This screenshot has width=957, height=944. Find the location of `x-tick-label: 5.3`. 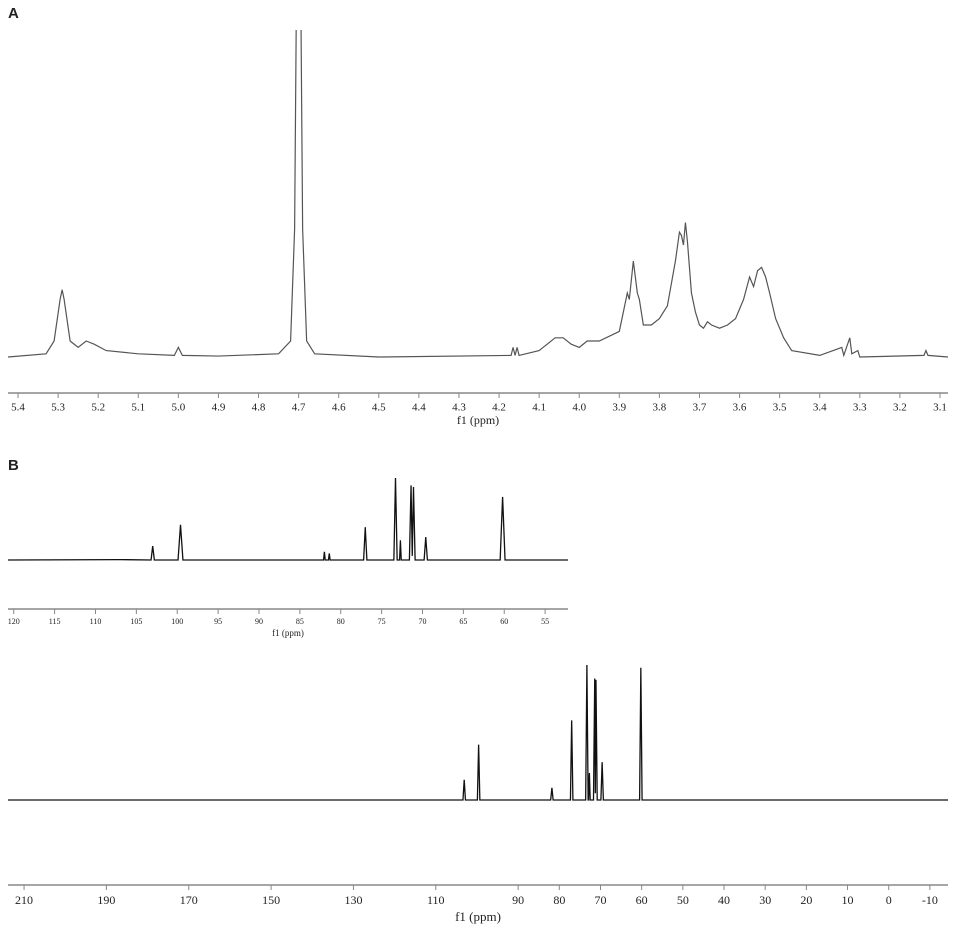

x-tick-label: 5.3 is located at coordinates (58, 408).